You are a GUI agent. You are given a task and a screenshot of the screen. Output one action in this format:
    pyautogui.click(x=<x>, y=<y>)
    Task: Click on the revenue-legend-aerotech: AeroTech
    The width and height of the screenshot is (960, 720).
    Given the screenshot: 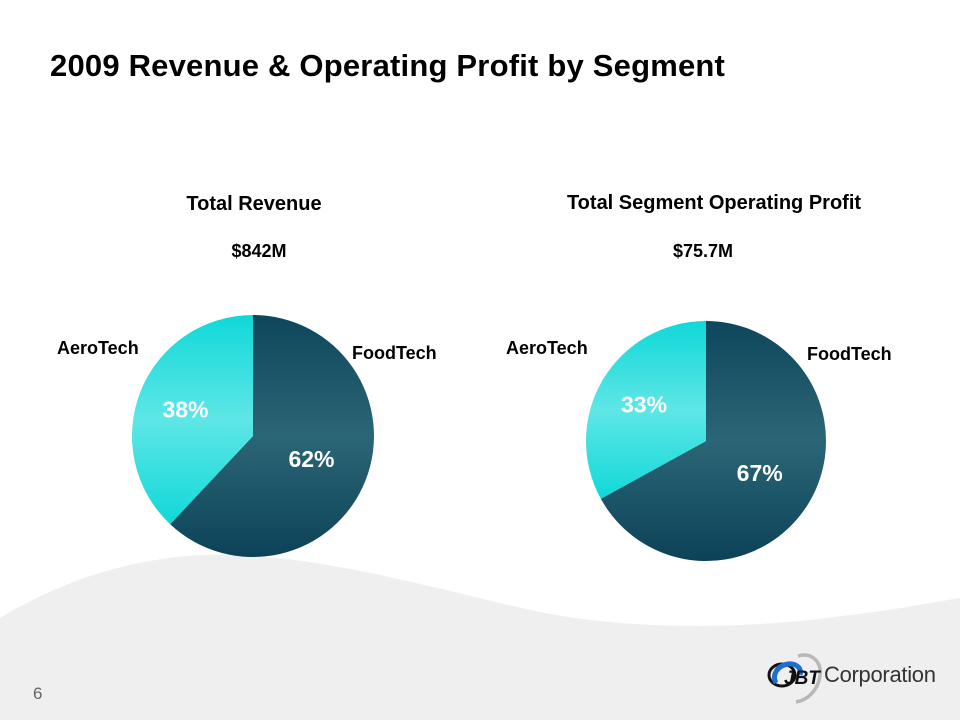 What is the action you would take?
    pyautogui.click(x=98, y=348)
    